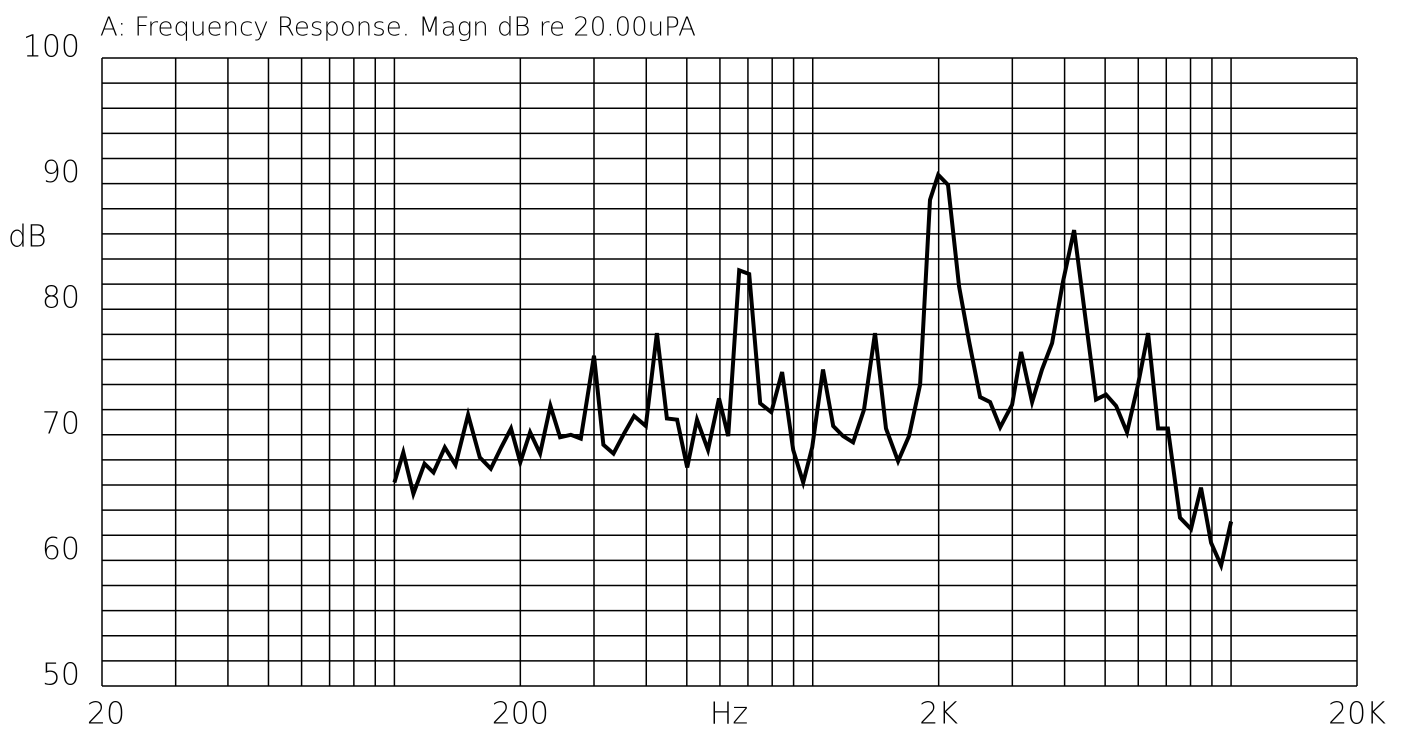  Describe the element at coordinates (729, 714) in the screenshot. I see `x-axis-label: Hz` at that location.